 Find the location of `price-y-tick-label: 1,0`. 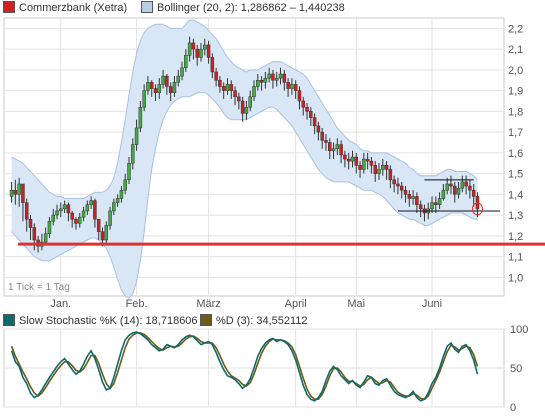

price-y-tick-label: 1,0 is located at coordinates (515, 278).